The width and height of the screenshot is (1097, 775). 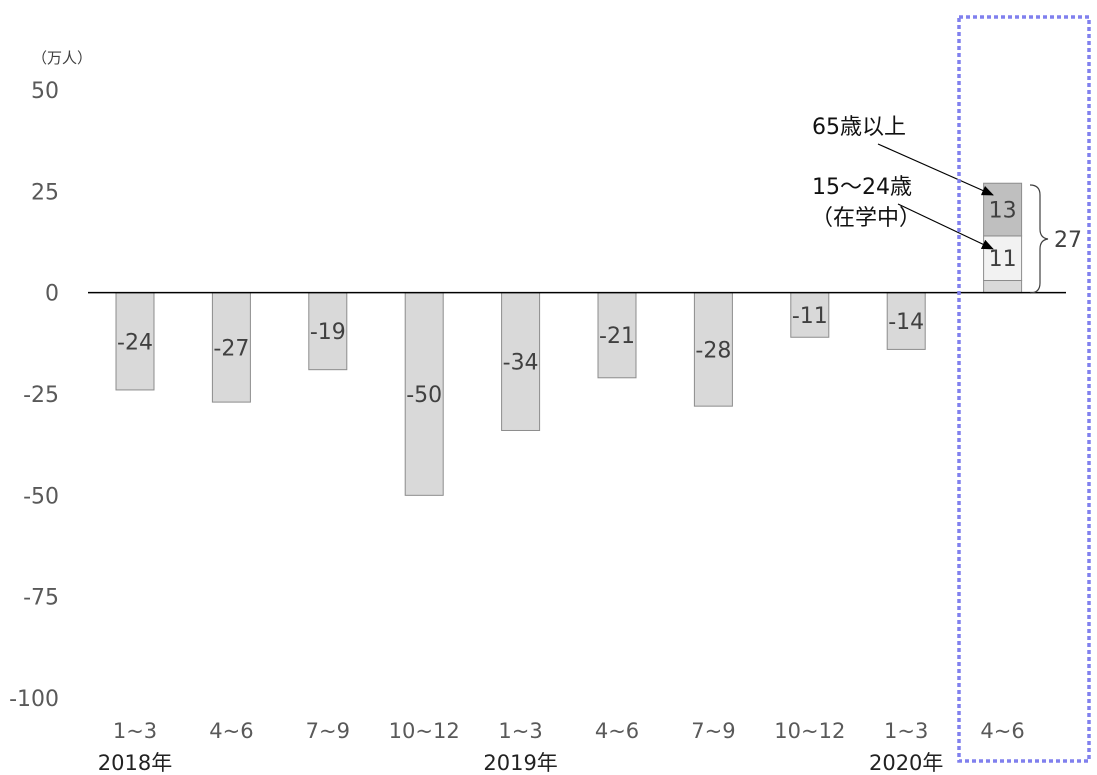 I want to click on bar-value-label: -19, so click(x=328, y=332).